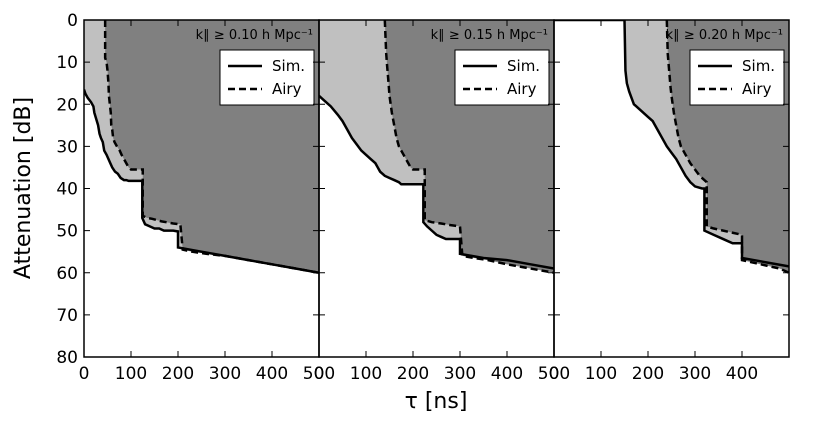 This screenshot has height=423, width=830. What do you see at coordinates (436, 401) in the screenshot?
I see `x-axis-title: τ [ns]` at bounding box center [436, 401].